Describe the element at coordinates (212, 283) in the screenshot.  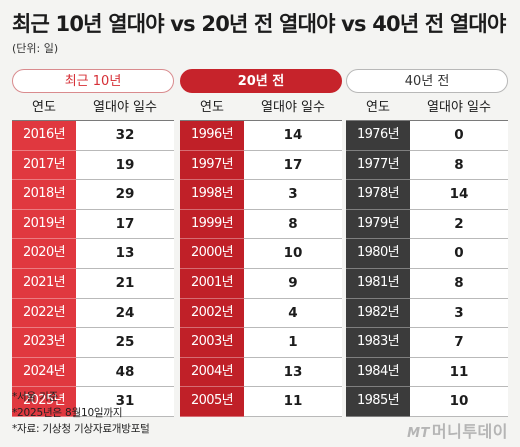
I see `year-cell: 2001년` at that location.